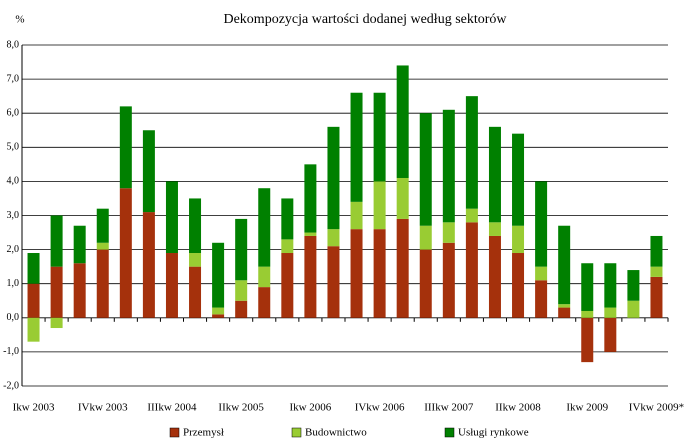  Describe the element at coordinates (172, 408) in the screenshot. I see `x-tick-label: IIIkw 2004` at that location.